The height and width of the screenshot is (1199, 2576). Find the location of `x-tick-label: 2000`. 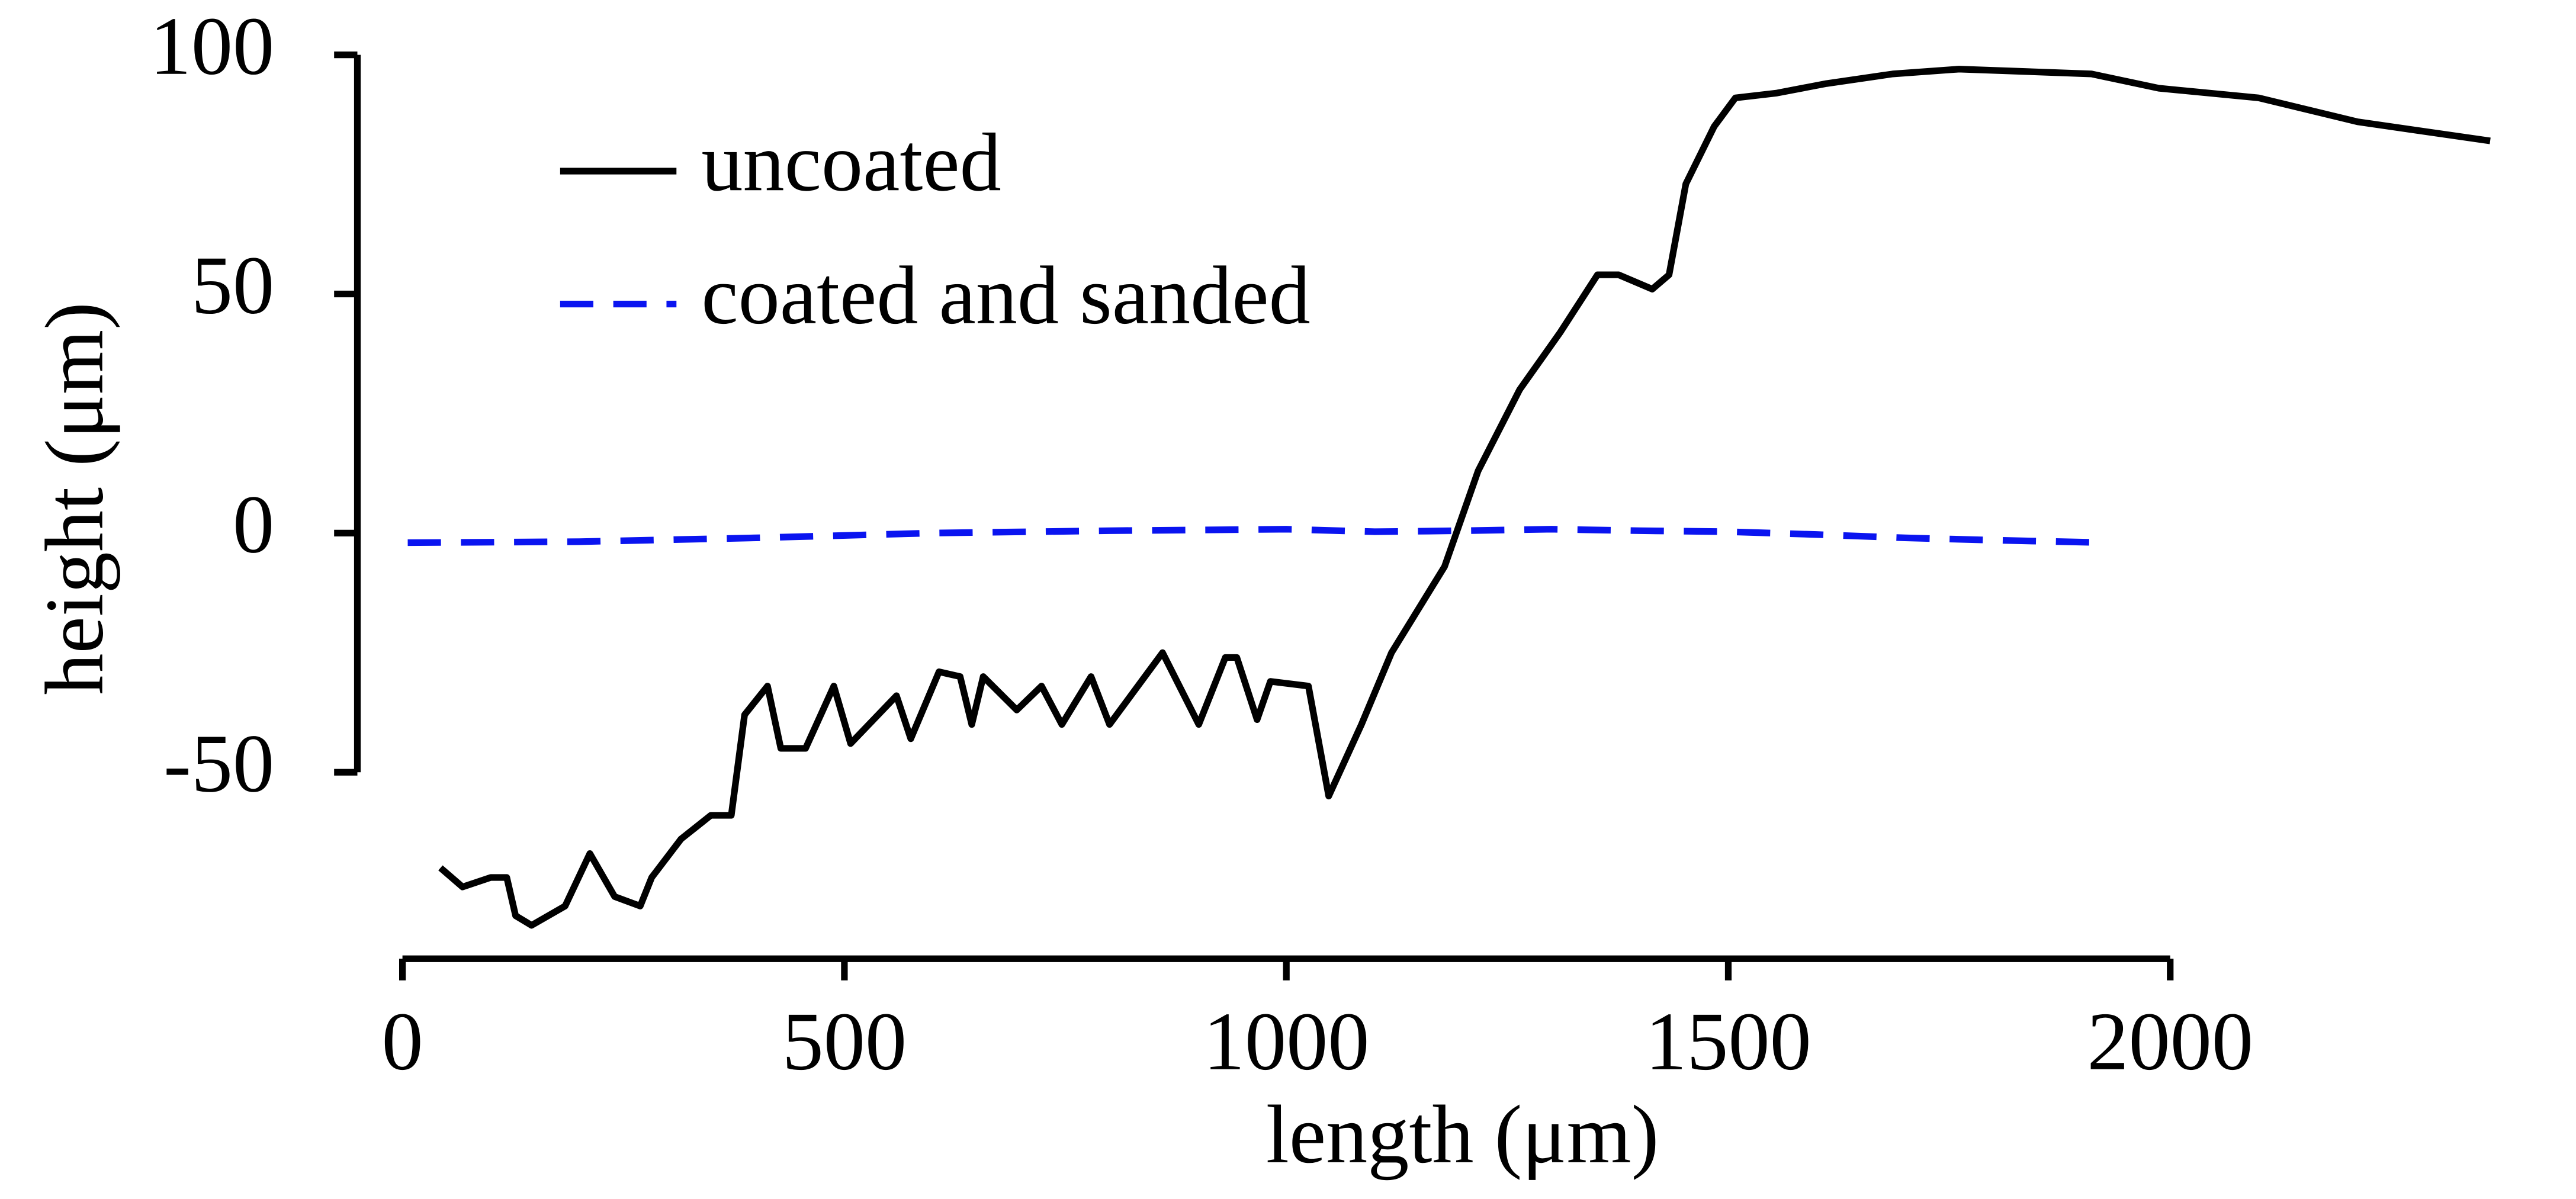

x-tick-label: 2000 is located at coordinates (2170, 1042).